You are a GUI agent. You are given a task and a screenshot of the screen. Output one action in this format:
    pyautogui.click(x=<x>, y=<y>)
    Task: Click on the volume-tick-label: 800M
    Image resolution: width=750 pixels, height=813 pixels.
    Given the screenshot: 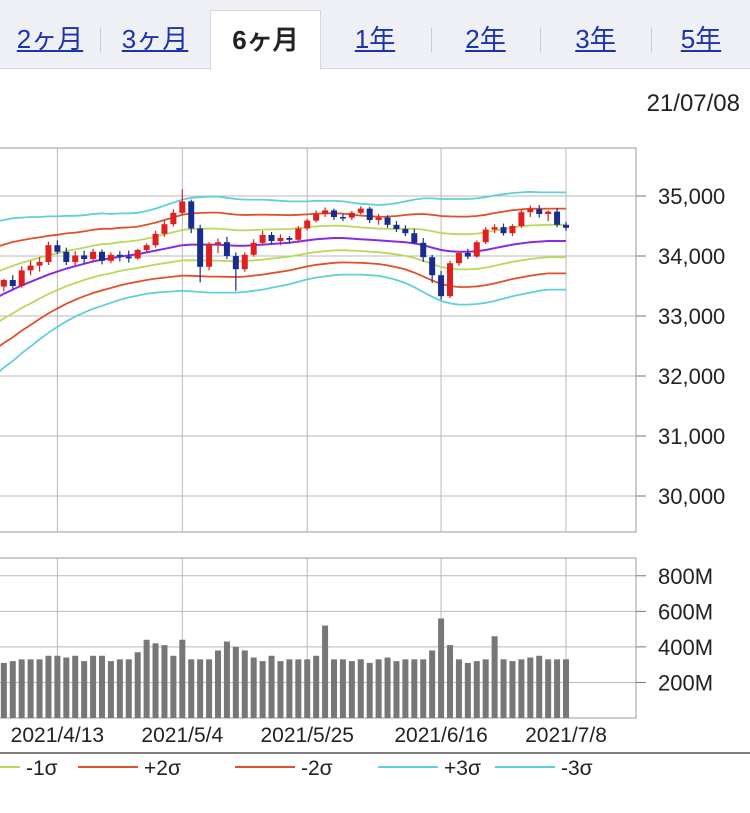 What is the action you would take?
    pyautogui.click(x=685, y=576)
    